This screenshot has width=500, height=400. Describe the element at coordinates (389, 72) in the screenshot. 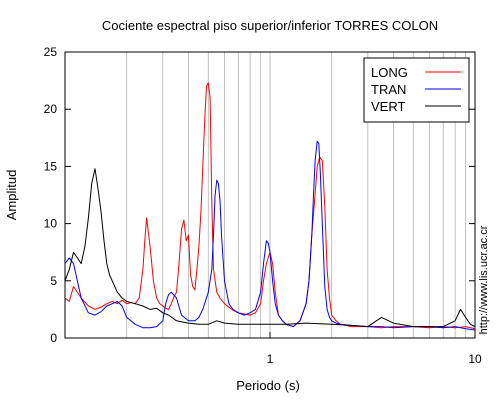

I see `legend-label-long: LONG` at that location.